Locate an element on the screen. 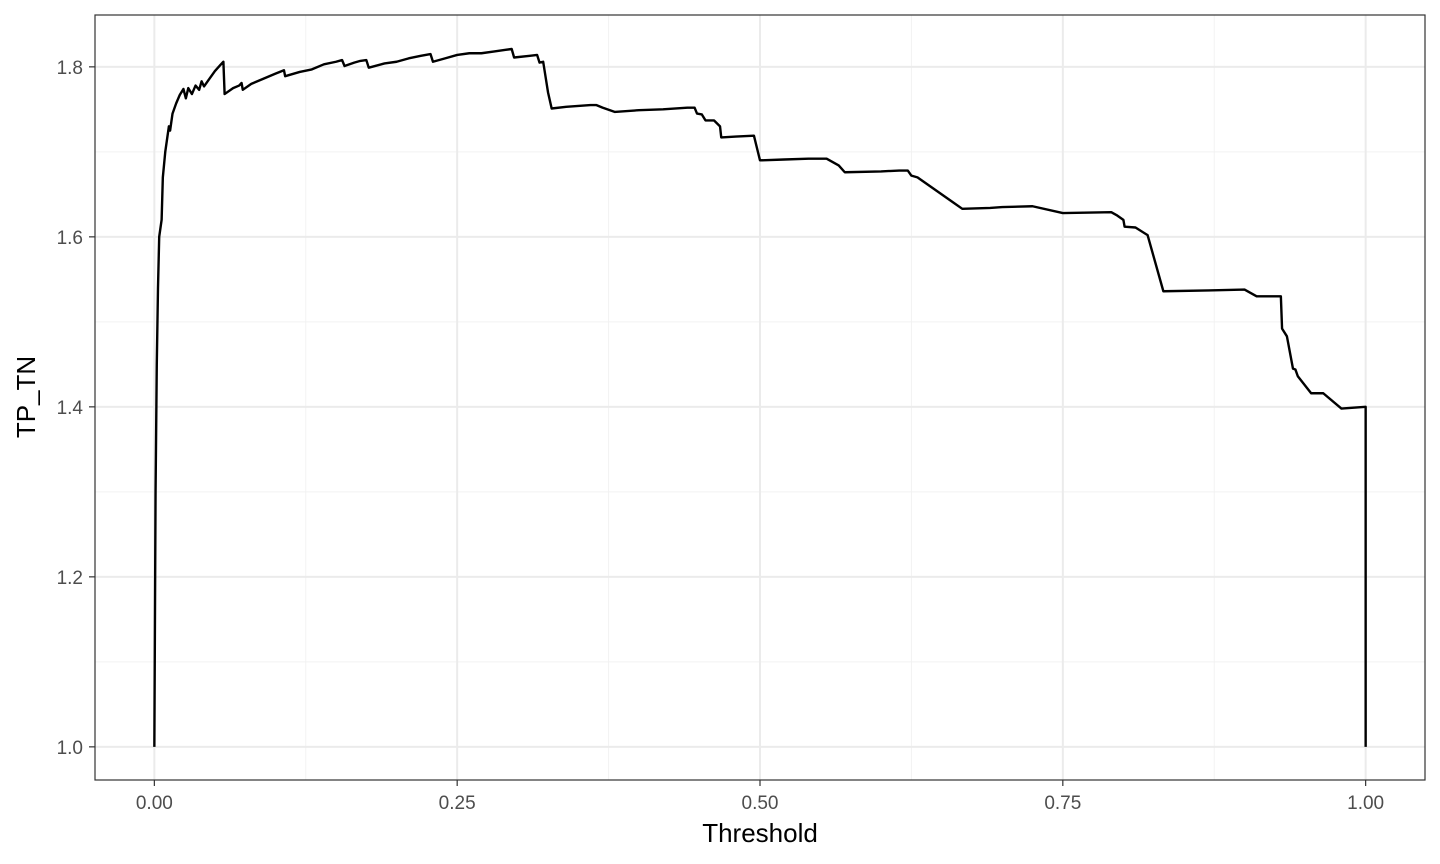 The image size is (1440, 864). y-tick-label: 1.0 is located at coordinates (70, 748).